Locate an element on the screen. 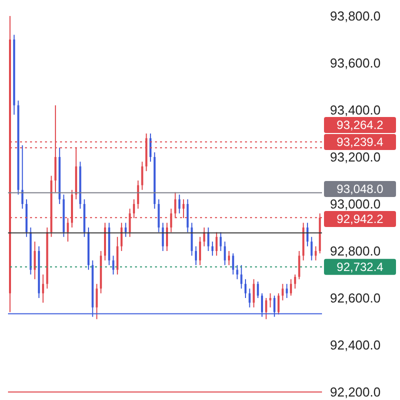 The height and width of the screenshot is (400, 400). y-tick-label: 92,600.0 is located at coordinates (355, 298).